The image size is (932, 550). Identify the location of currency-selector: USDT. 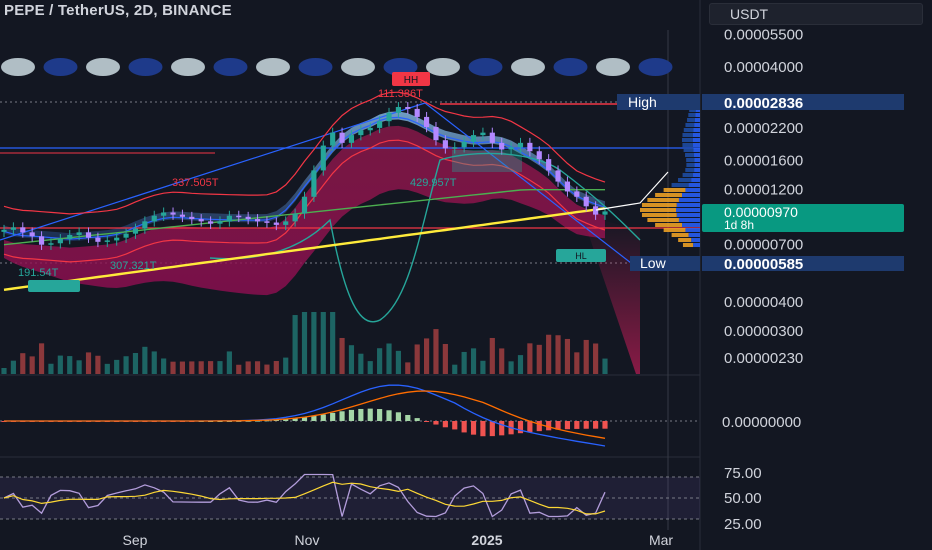
(816, 14).